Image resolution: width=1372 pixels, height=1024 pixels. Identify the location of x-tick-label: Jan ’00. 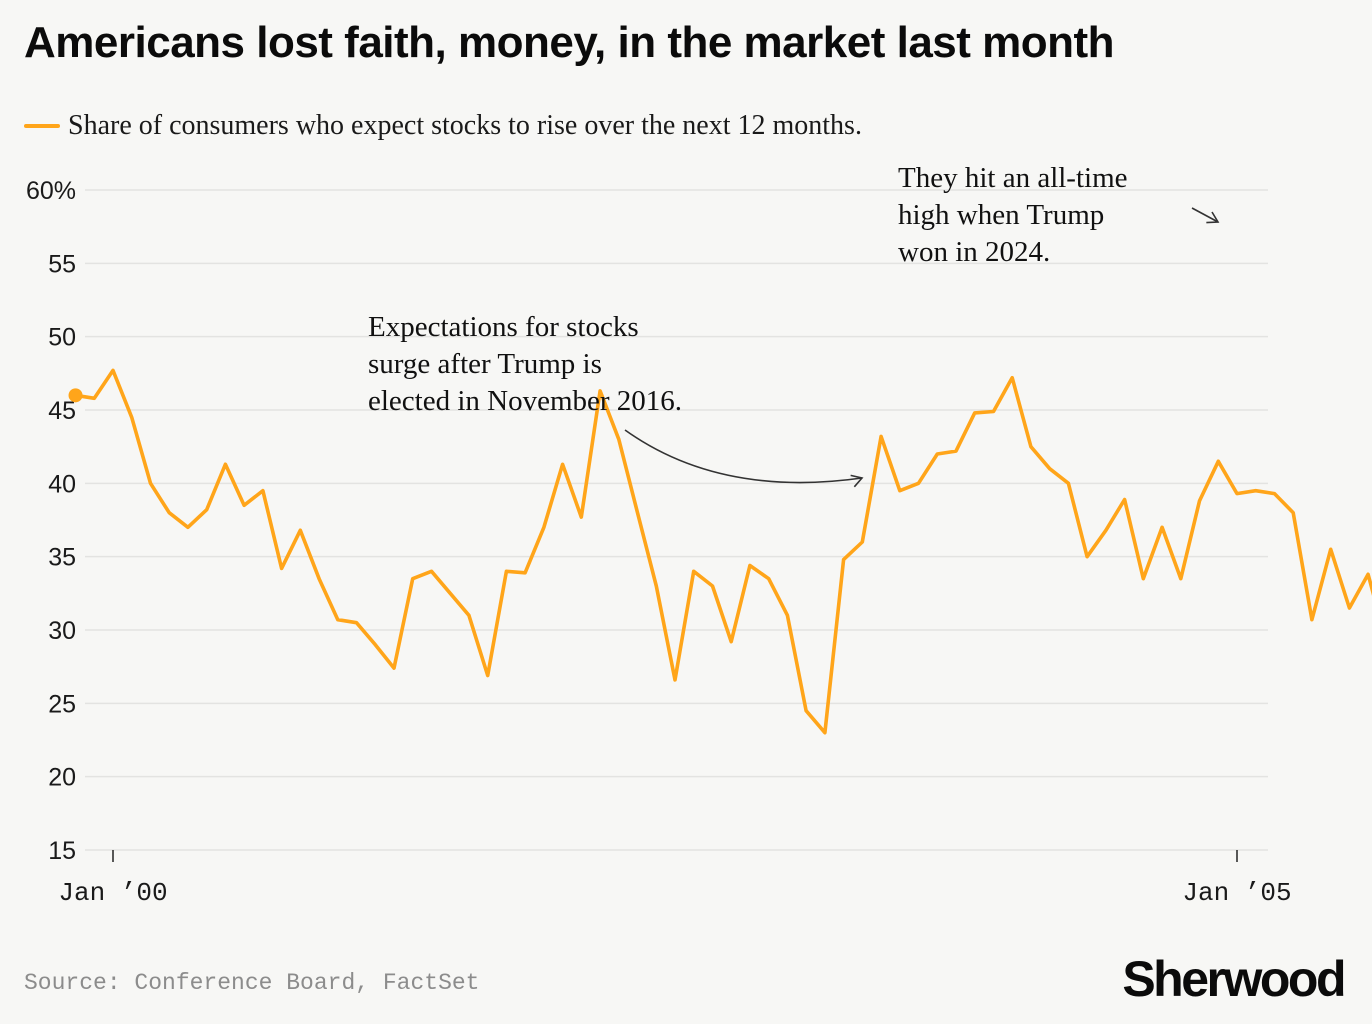
(112, 893).